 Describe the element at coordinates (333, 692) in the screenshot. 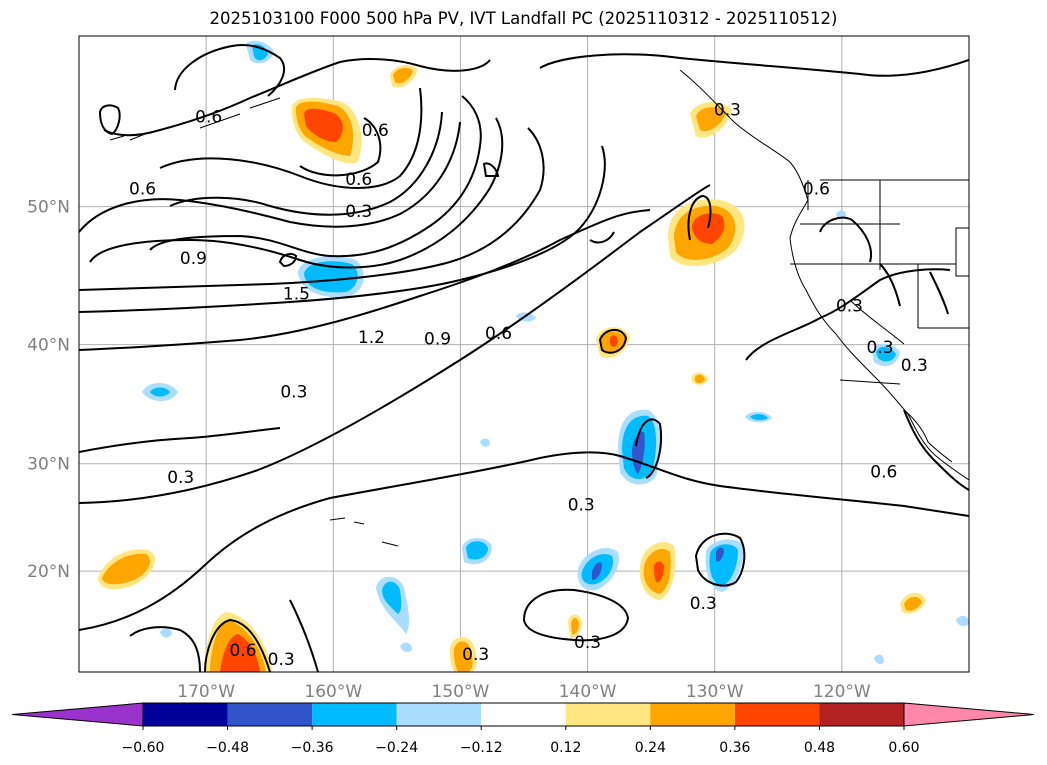

I see `x-tick-label: 160°W` at that location.